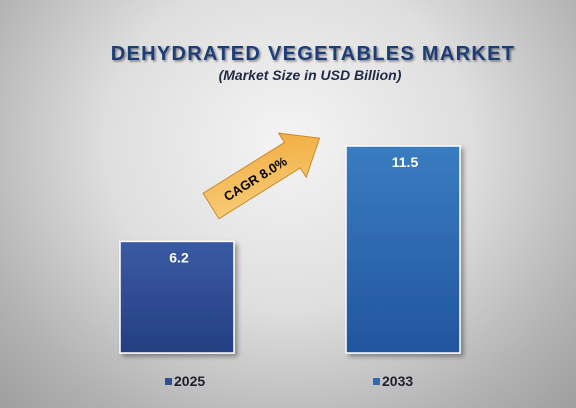  I want to click on cagr-arrow: CAGR 8.0%, so click(261, 176).